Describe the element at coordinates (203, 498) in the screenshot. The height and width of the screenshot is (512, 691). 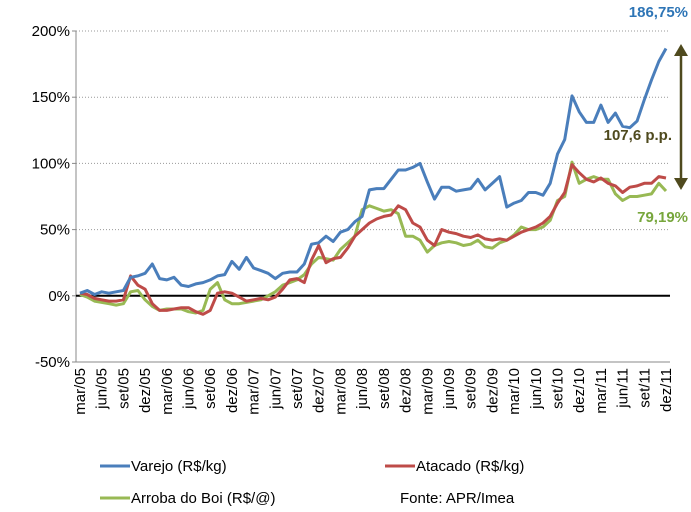
I see `legend-label: Arroba do Boi (R$/@)` at that location.